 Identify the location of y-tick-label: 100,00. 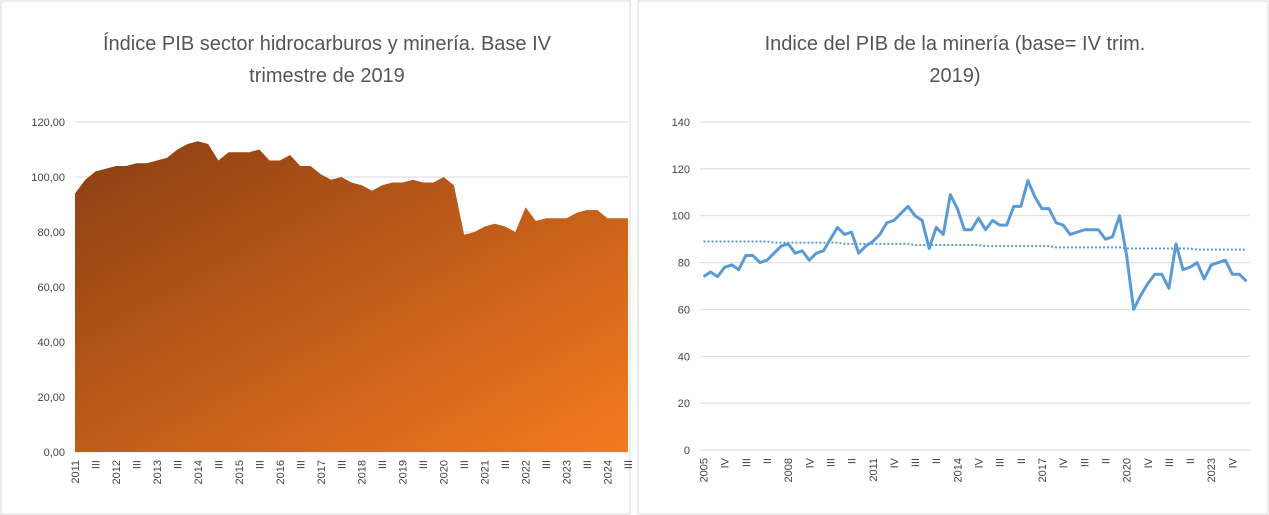
(48, 178).